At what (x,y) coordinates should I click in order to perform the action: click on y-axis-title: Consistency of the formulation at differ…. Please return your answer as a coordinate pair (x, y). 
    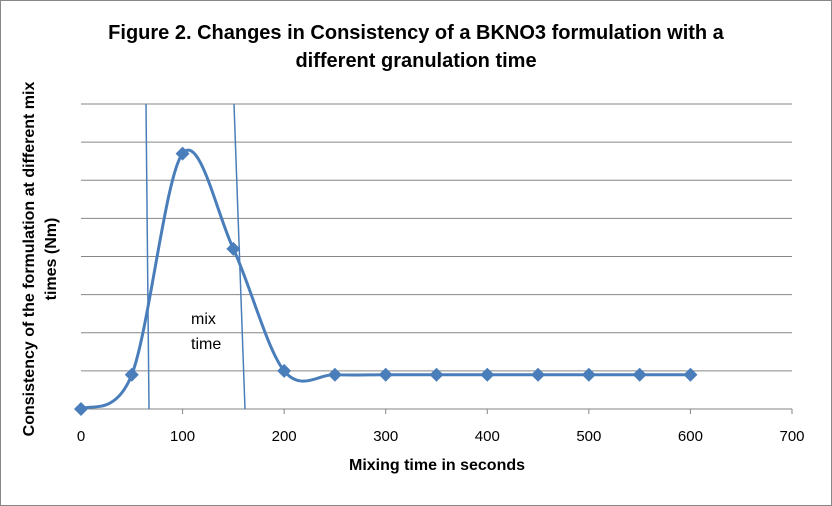
    Looking at the image, I should click on (40, 259).